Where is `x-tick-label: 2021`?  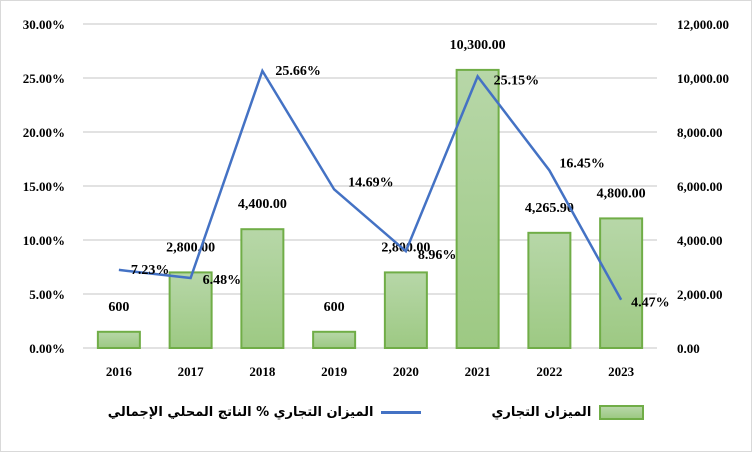 x-tick-label: 2021 is located at coordinates (478, 371).